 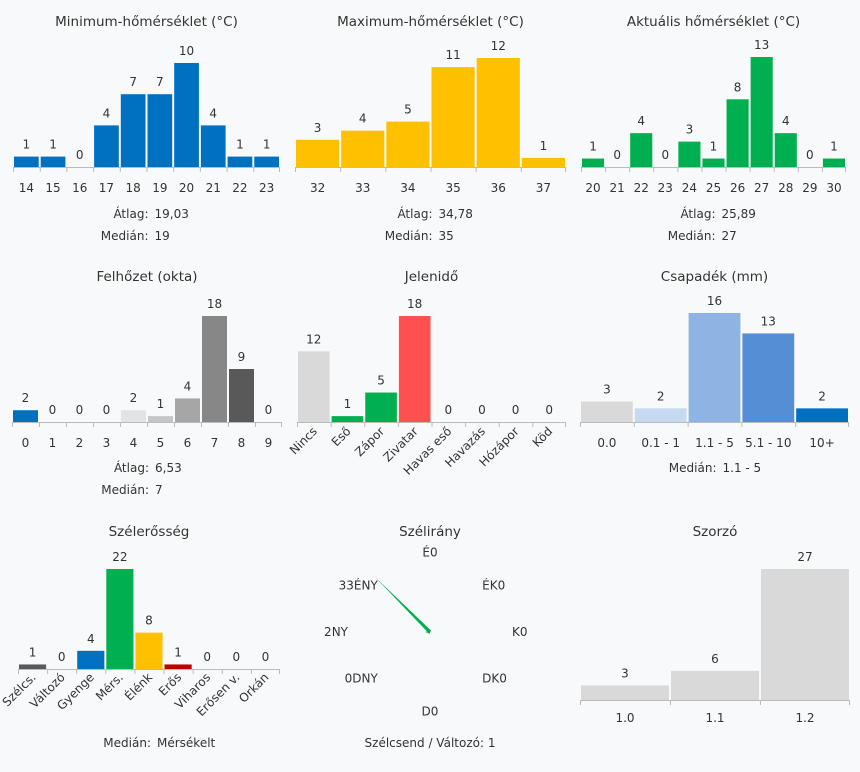 I want to click on data-label: 13, so click(x=761, y=45).